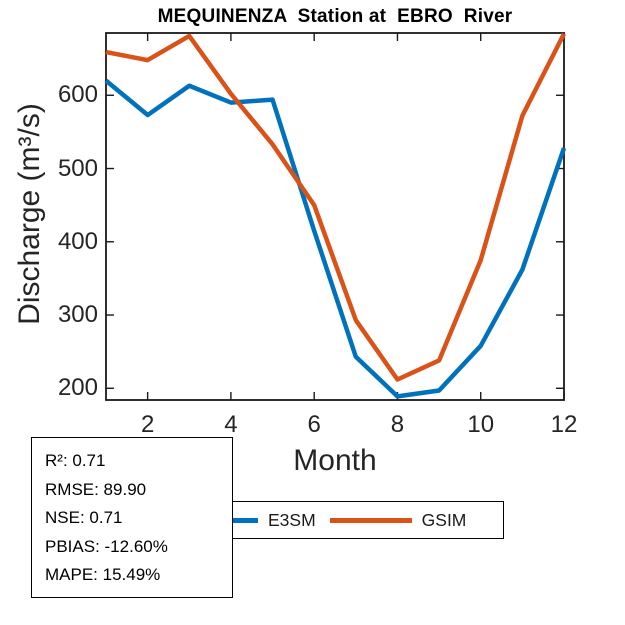 Image resolution: width=625 pixels, height=625 pixels. What do you see at coordinates (77, 241) in the screenshot?
I see `y-tick-label: 400` at bounding box center [77, 241].